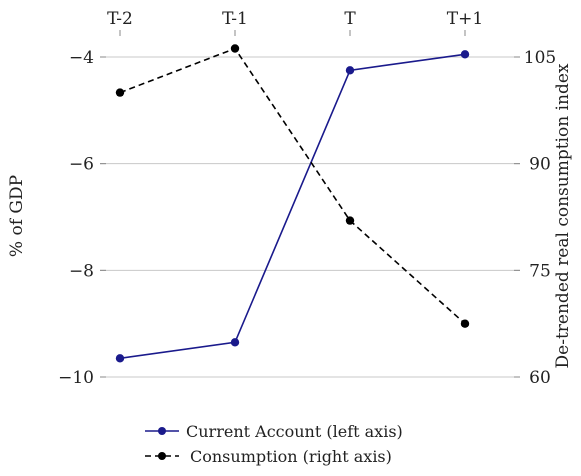 The width and height of the screenshot is (581, 476). Describe the element at coordinates (350, 19) in the screenshot. I see `x-tick-label: T` at that location.